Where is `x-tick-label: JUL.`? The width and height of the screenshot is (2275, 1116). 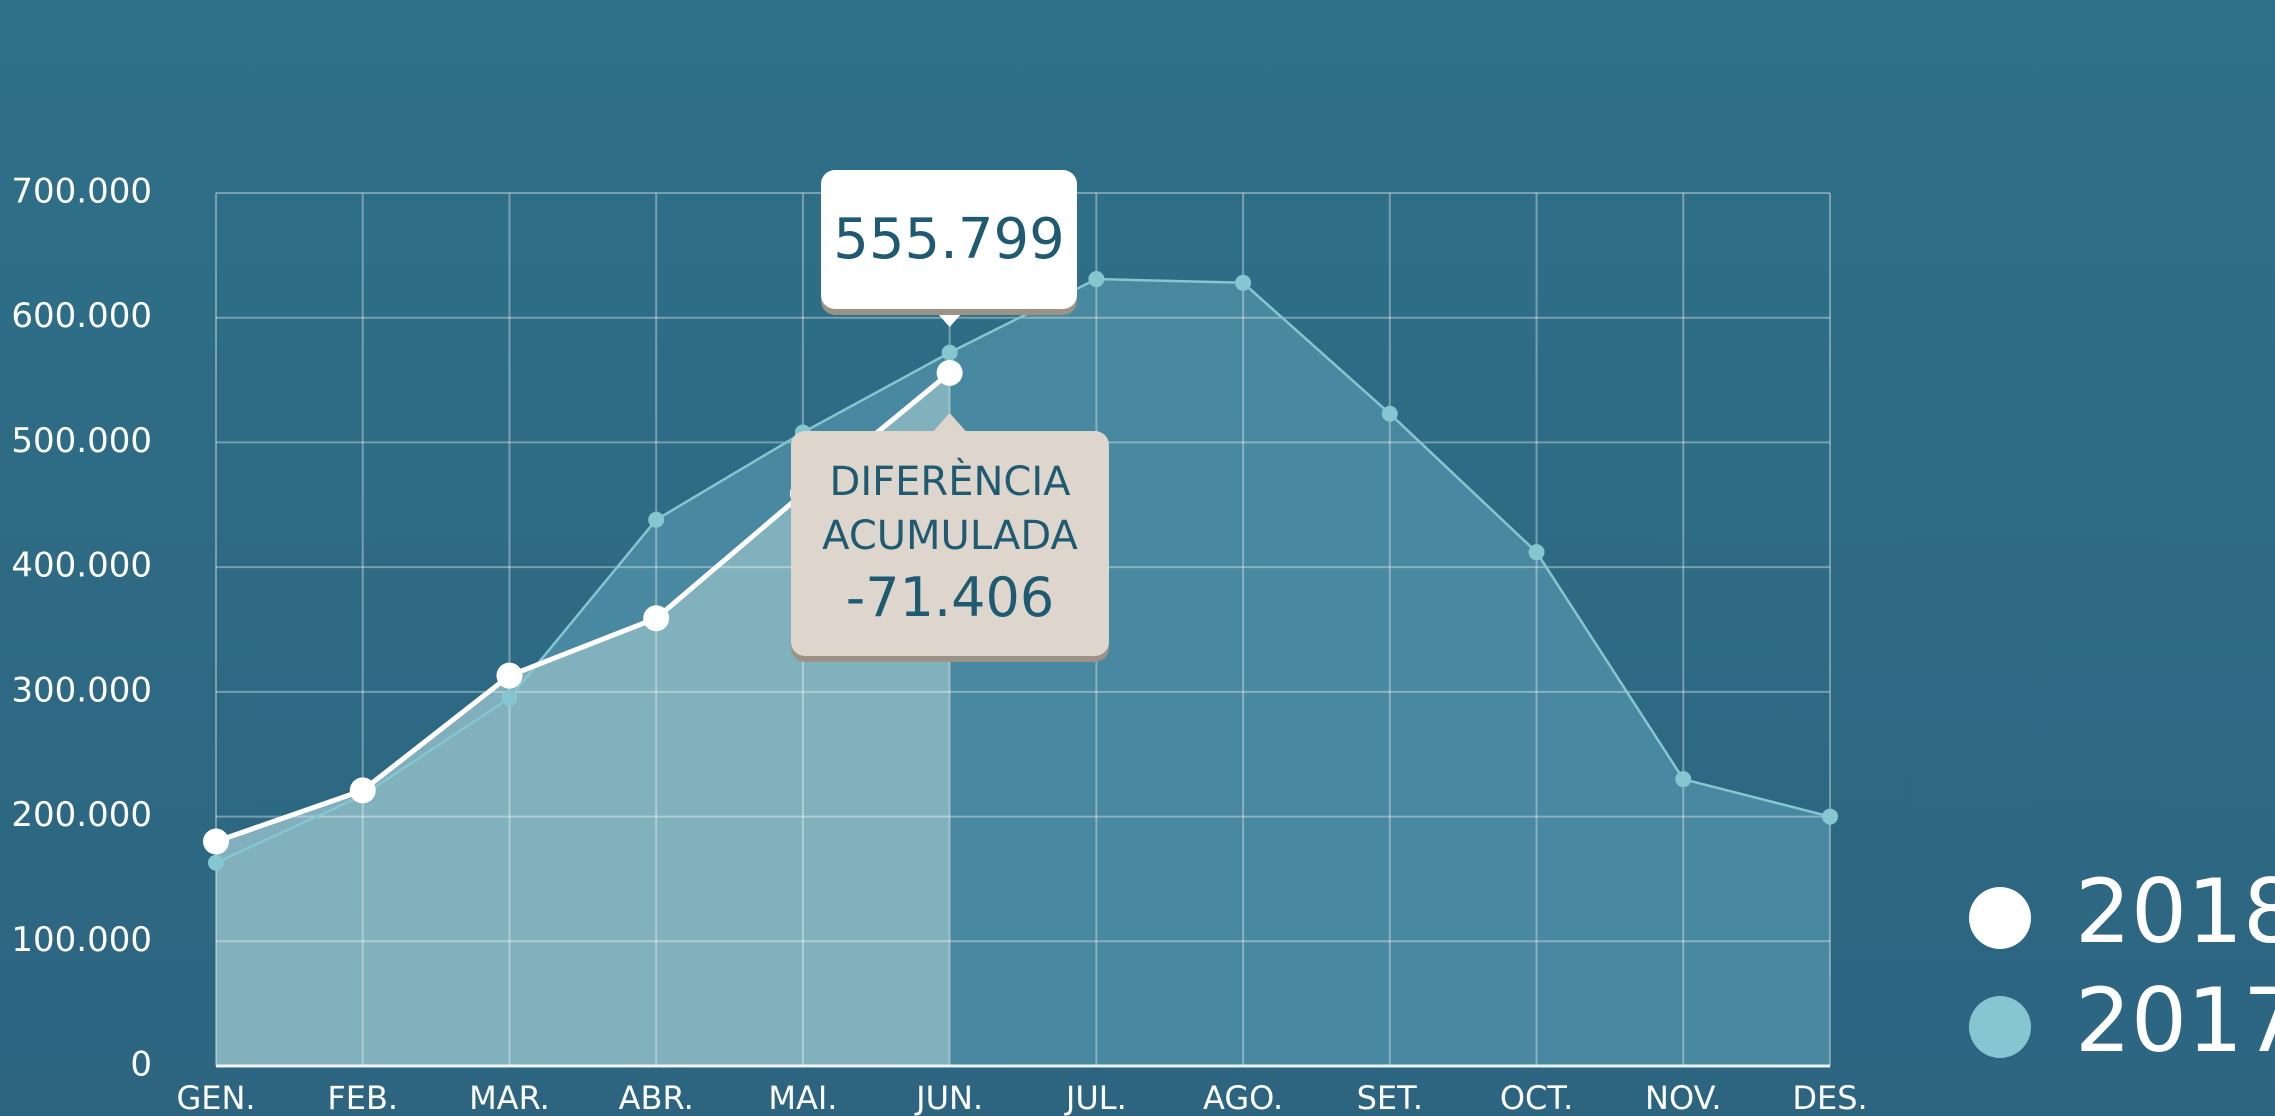 x-tick-label: JUL. is located at coordinates (1095, 1097).